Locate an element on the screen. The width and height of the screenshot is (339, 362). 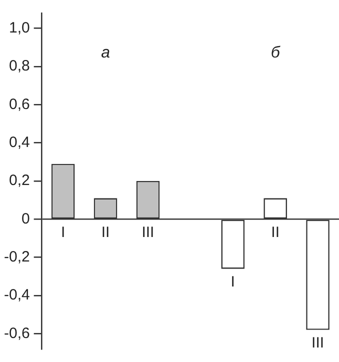
y-tick-label: 0 is located at coordinates (26, 219).